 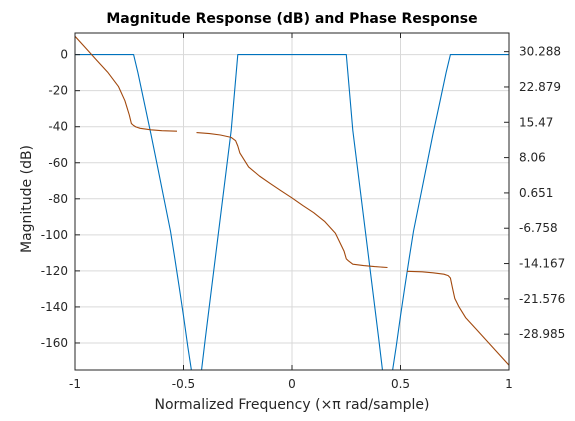 I want to click on x-tick-label: 0, so click(x=292, y=384).